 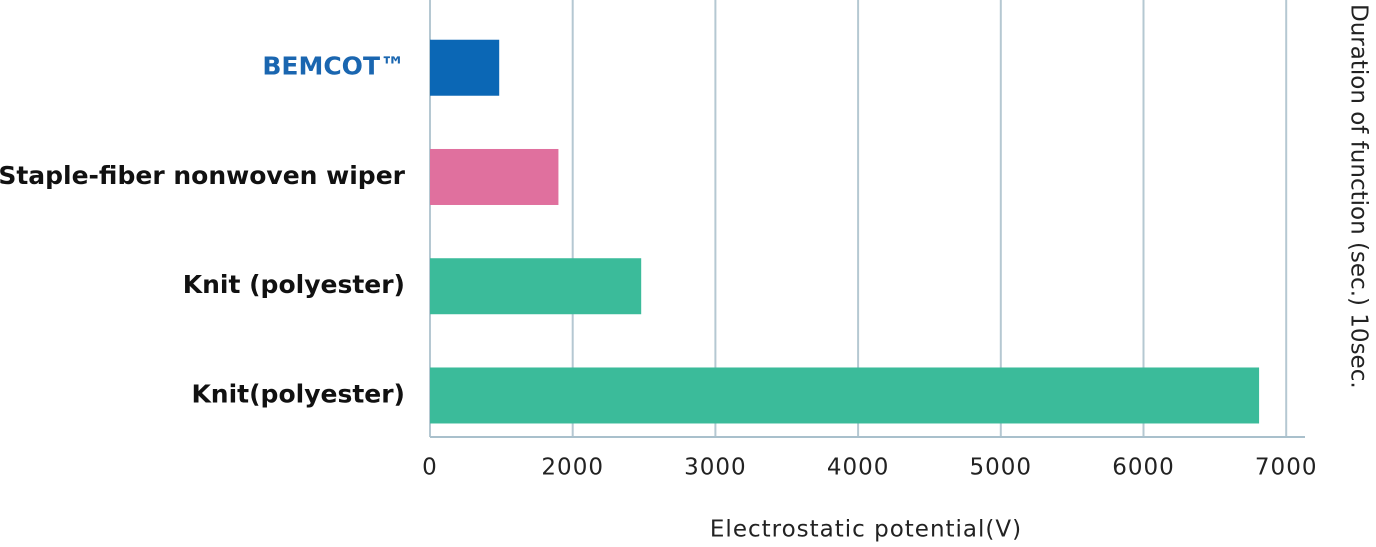 What do you see at coordinates (333, 66) in the screenshot?
I see `category-label: BEMCOT™` at bounding box center [333, 66].